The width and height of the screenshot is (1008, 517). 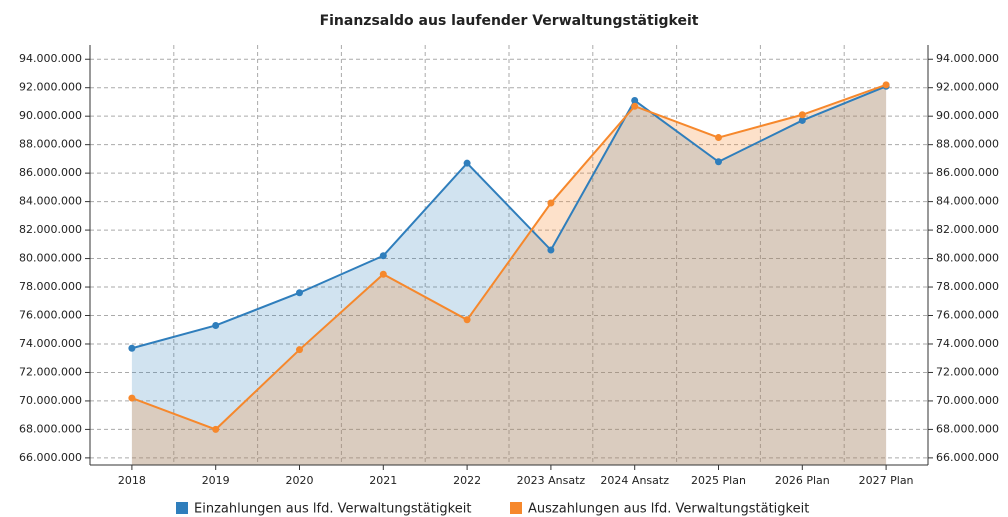 What do you see at coordinates (634, 480) in the screenshot?
I see `x-tick-label: 2024 Ansatz` at bounding box center [634, 480].